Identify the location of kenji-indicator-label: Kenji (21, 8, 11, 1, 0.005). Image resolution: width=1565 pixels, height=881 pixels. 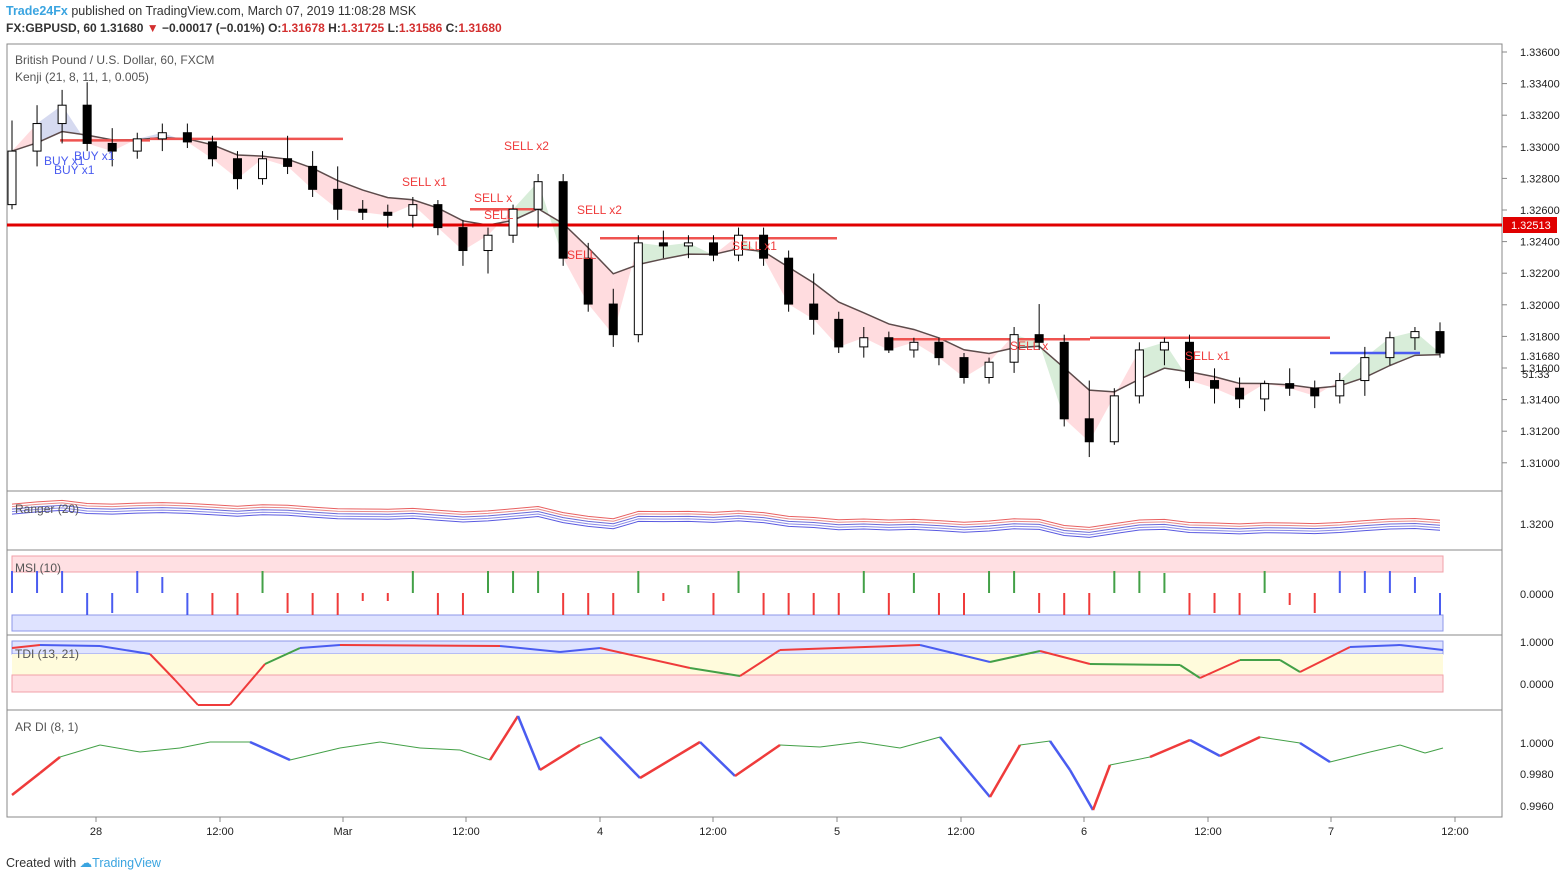
(82, 77).